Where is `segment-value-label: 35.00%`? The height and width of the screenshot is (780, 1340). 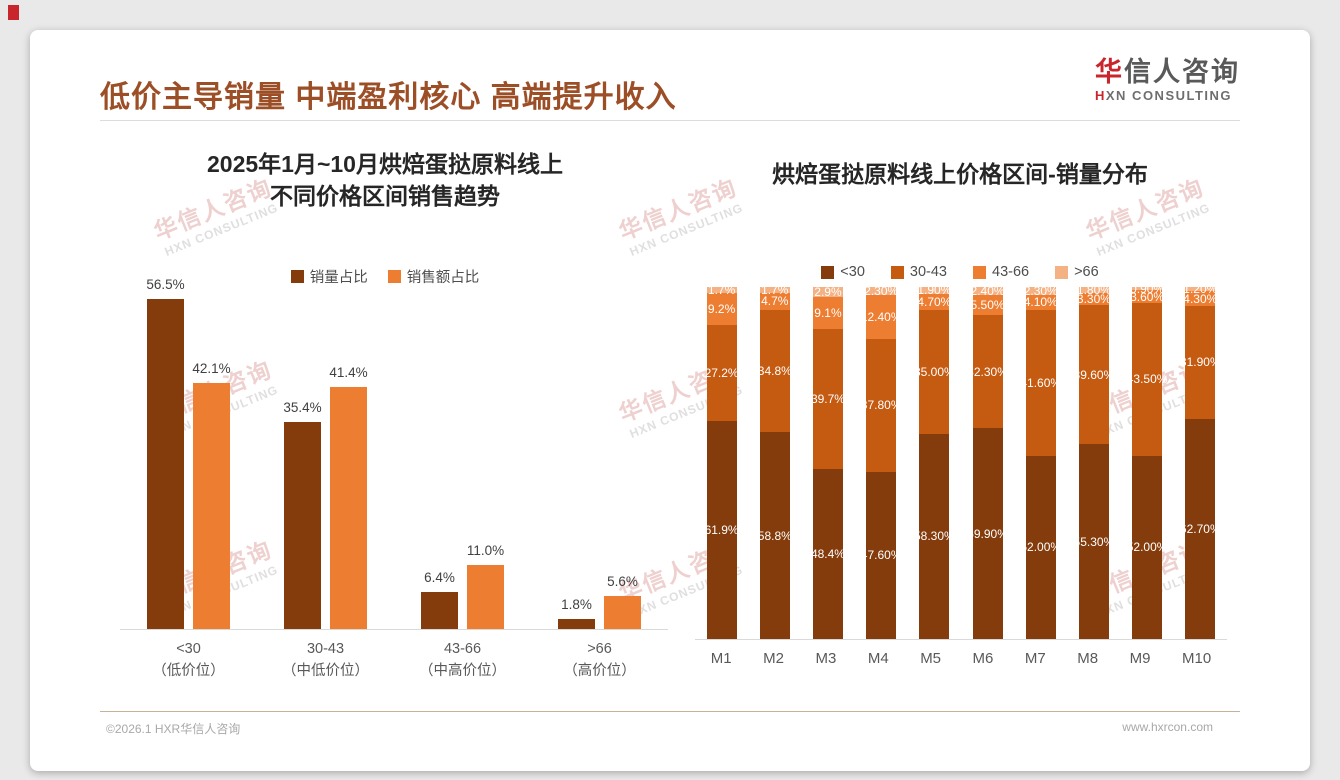 segment-value-label: 35.00% is located at coordinates (934, 371).